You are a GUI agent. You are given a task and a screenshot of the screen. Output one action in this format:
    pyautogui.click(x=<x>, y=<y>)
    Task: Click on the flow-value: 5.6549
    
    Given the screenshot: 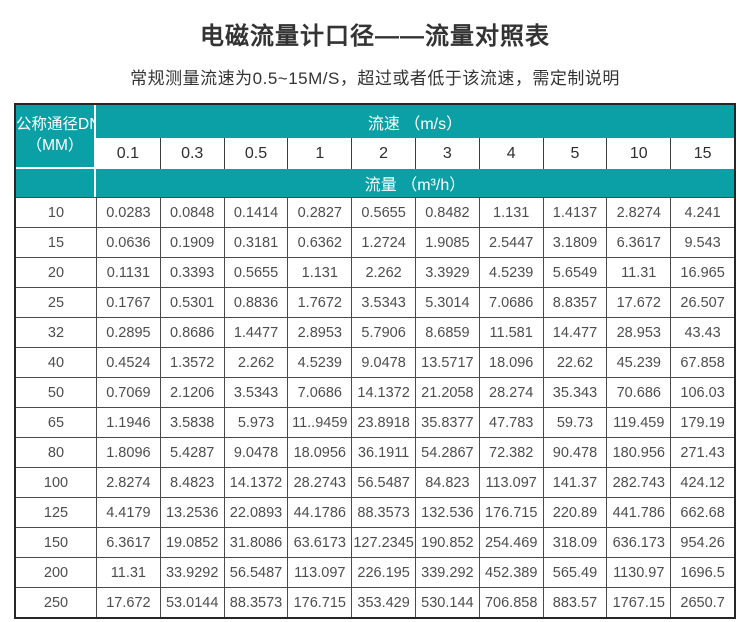 What is the action you would take?
    pyautogui.click(x=574, y=272)
    